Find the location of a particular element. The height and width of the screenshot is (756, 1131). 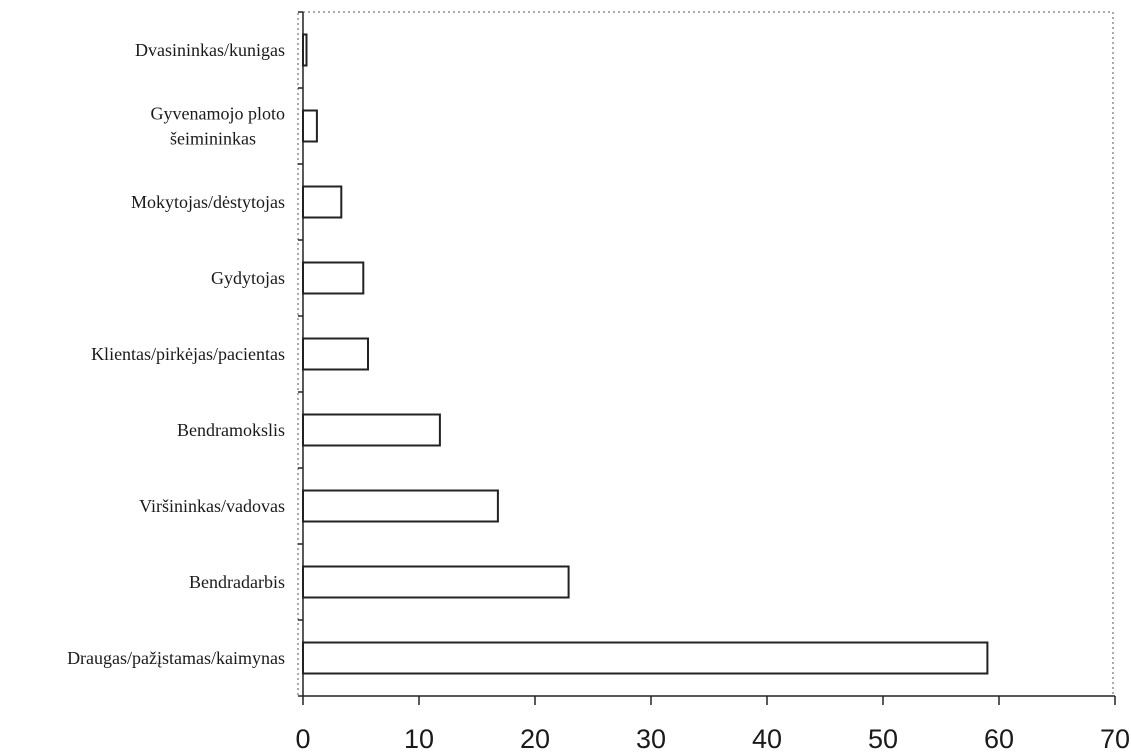

category-label-line: Gyvenamojo ploto is located at coordinates (218, 114).